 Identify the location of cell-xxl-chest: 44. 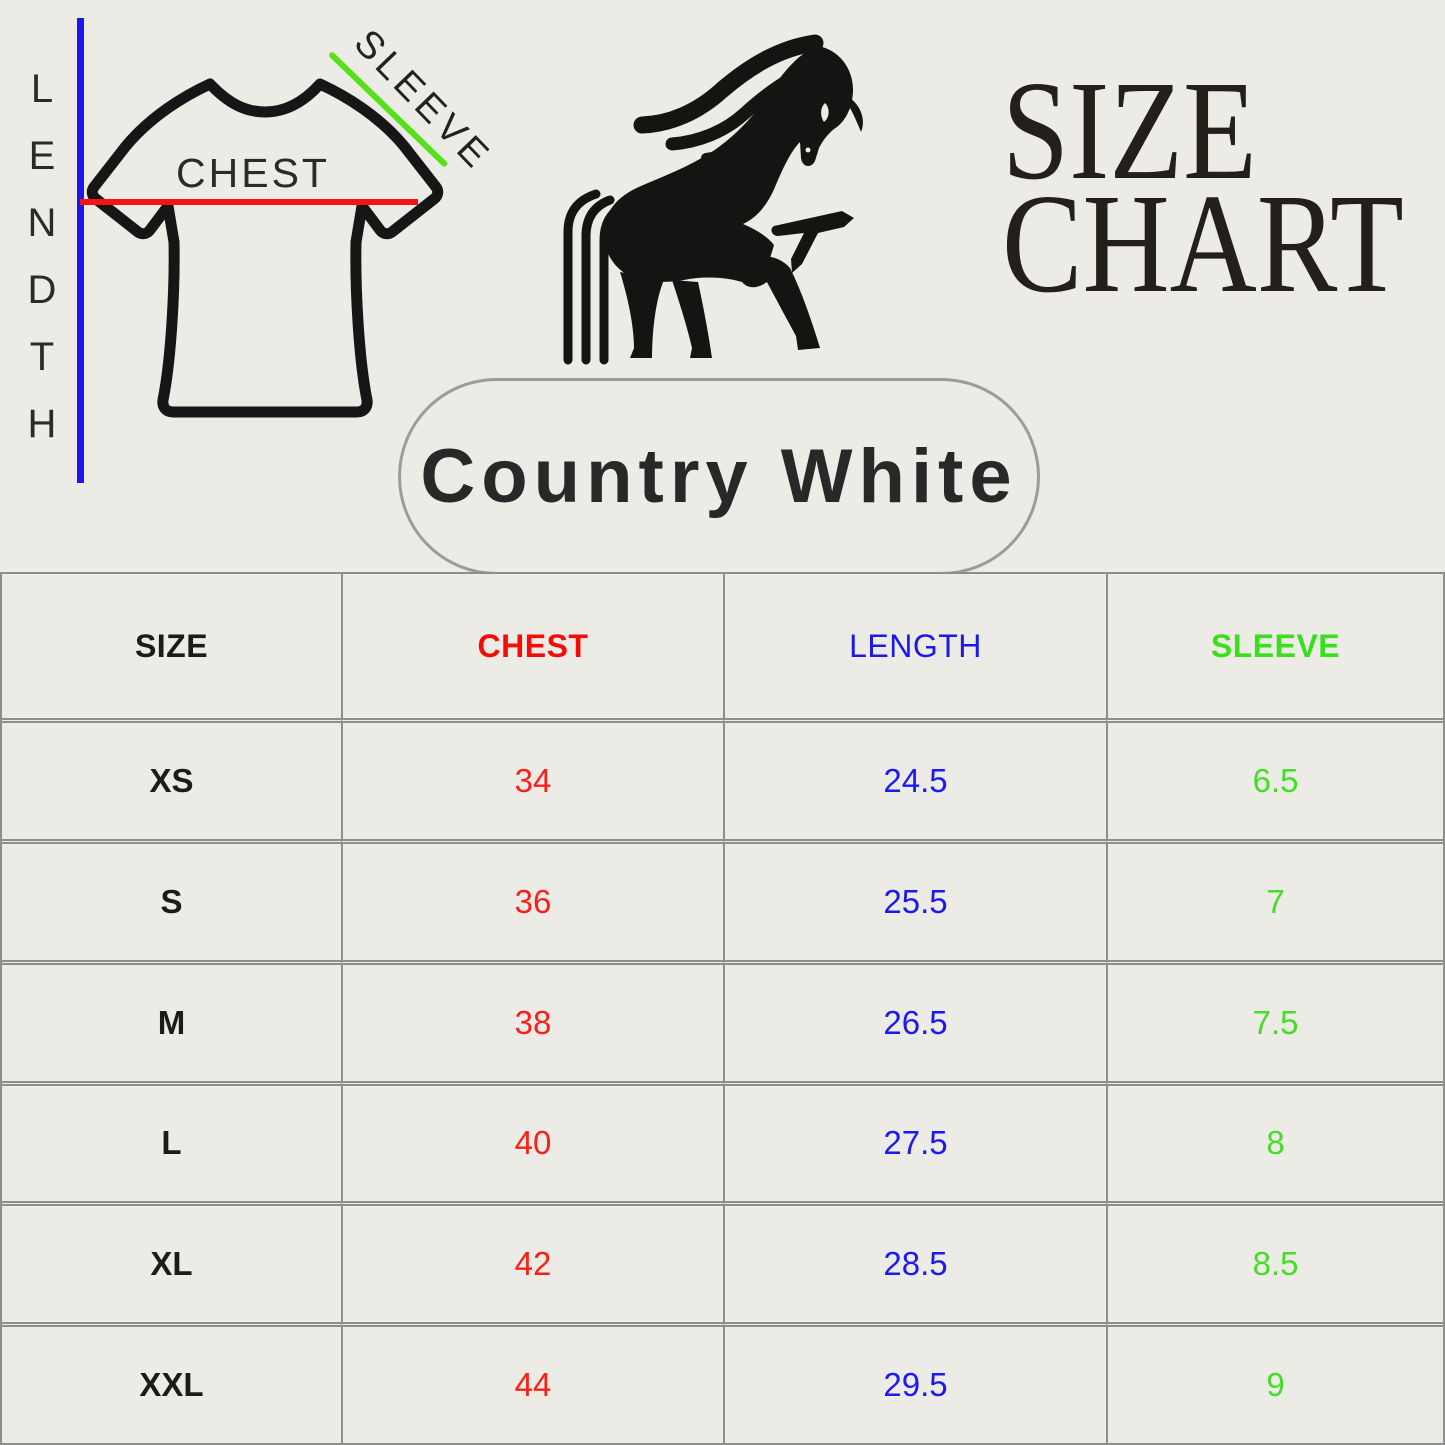
(532, 1382).